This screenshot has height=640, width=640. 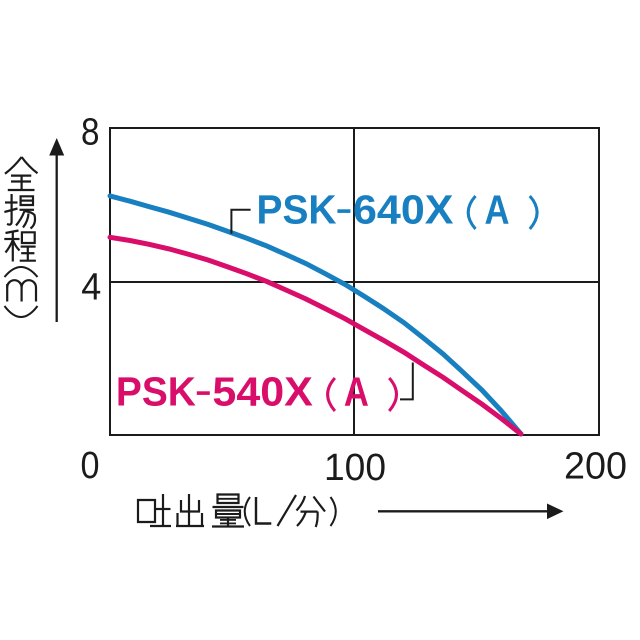 I want to click on svg-text: 0, so click(x=90, y=466).